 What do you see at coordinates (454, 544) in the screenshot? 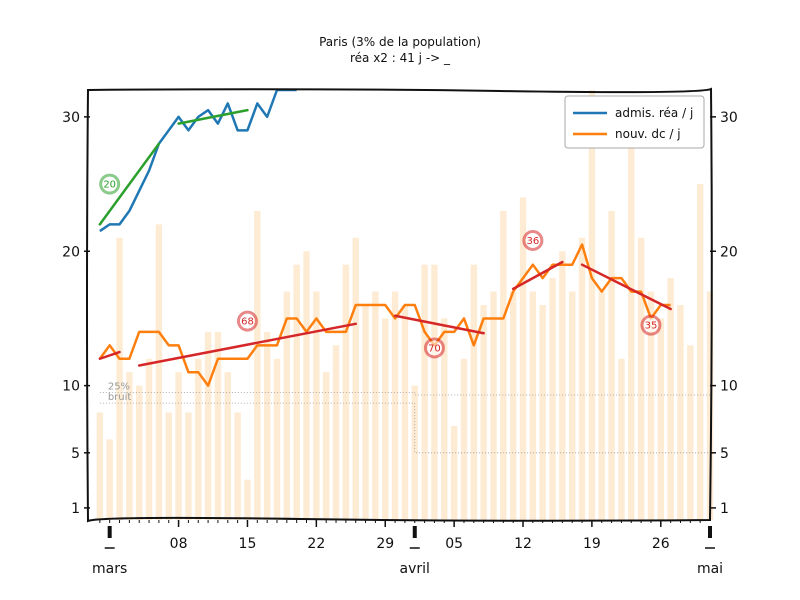
I see `x-tick-label: 05` at bounding box center [454, 544].